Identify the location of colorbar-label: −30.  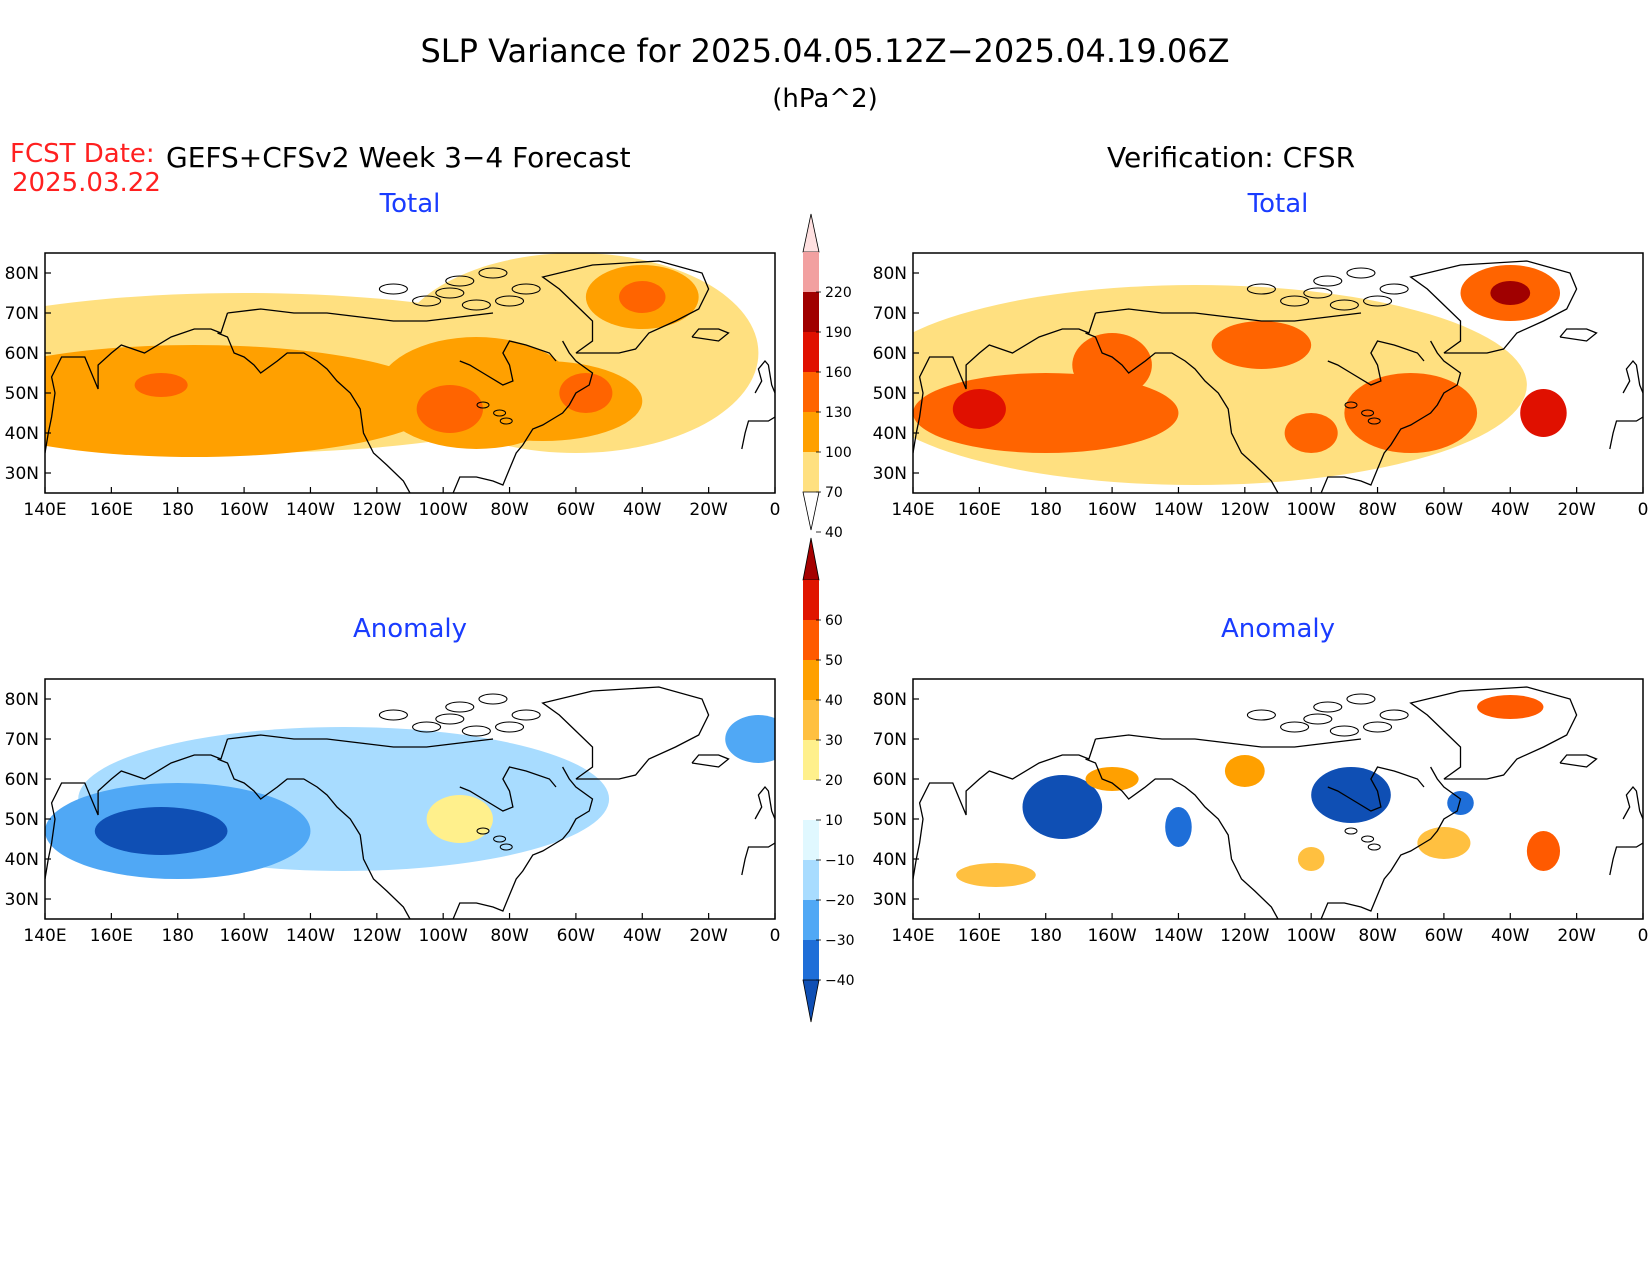
(840, 941).